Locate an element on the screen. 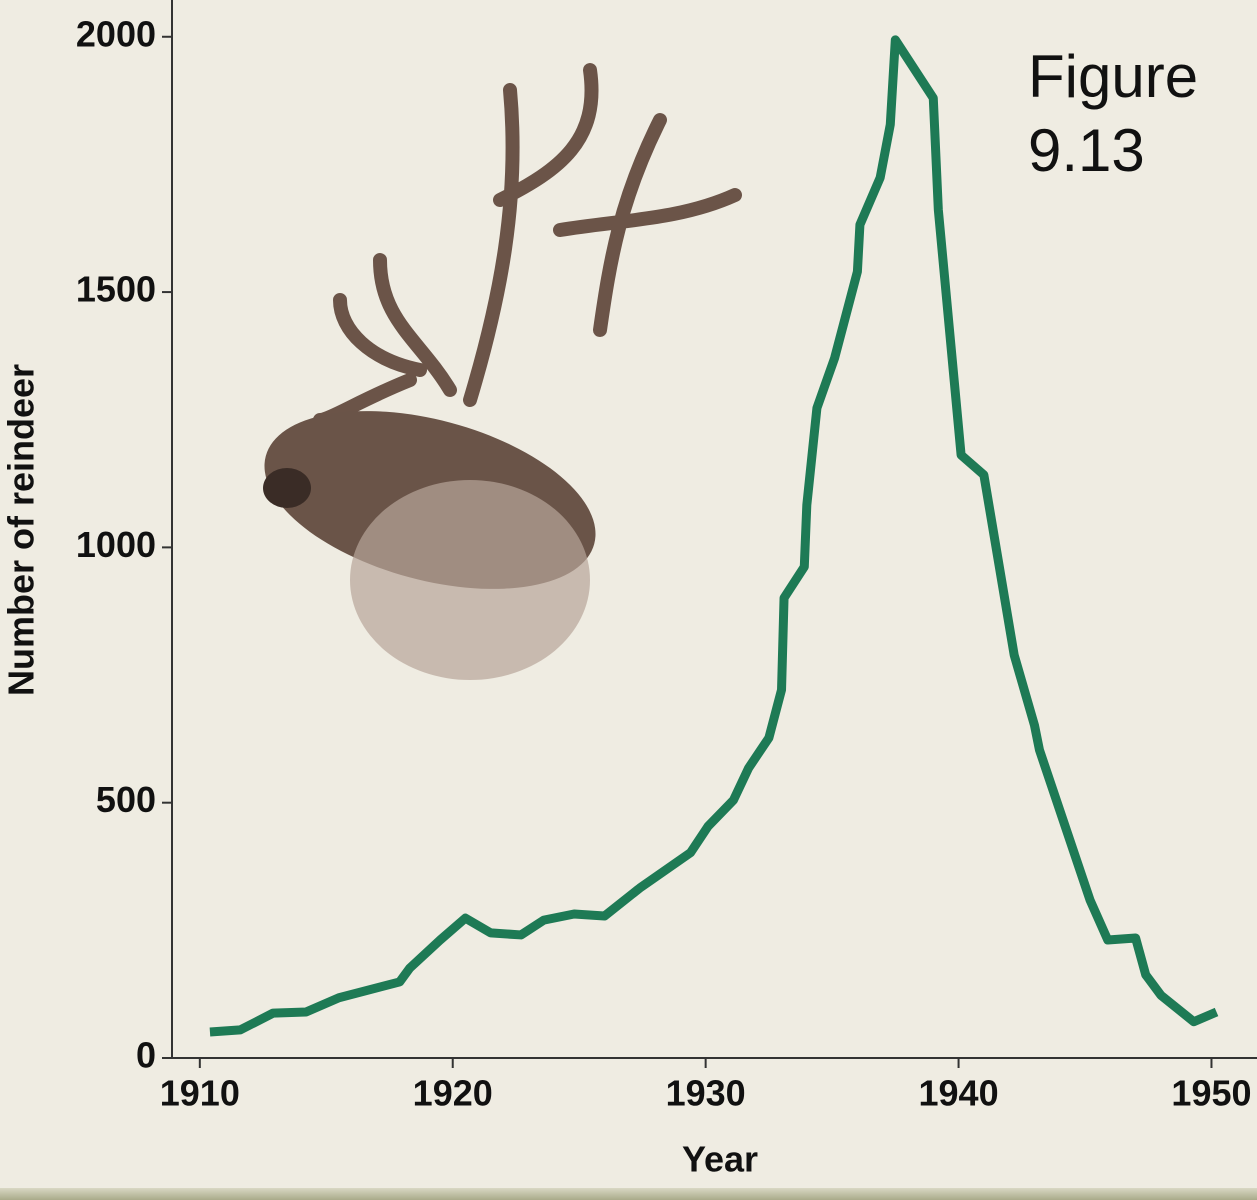  y-tick-label: 0 is located at coordinates (146, 1055).